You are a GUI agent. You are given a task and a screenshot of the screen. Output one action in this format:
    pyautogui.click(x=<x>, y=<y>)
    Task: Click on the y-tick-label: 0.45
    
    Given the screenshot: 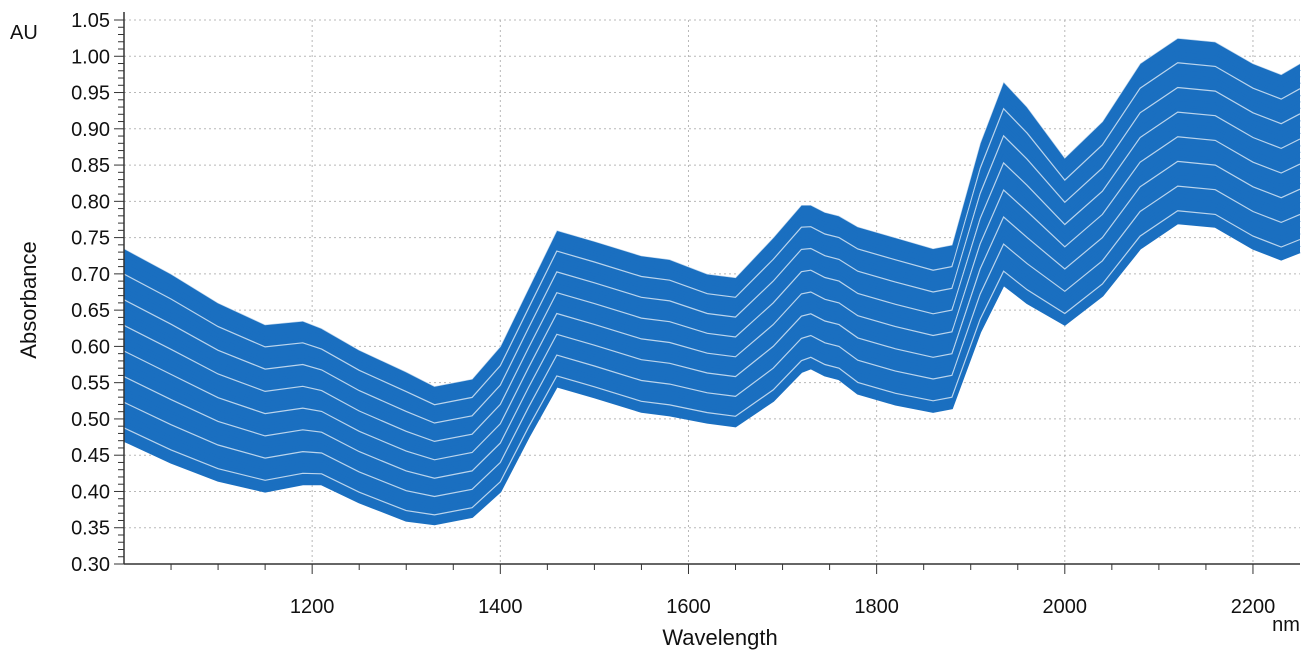 What is the action you would take?
    pyautogui.click(x=90, y=456)
    